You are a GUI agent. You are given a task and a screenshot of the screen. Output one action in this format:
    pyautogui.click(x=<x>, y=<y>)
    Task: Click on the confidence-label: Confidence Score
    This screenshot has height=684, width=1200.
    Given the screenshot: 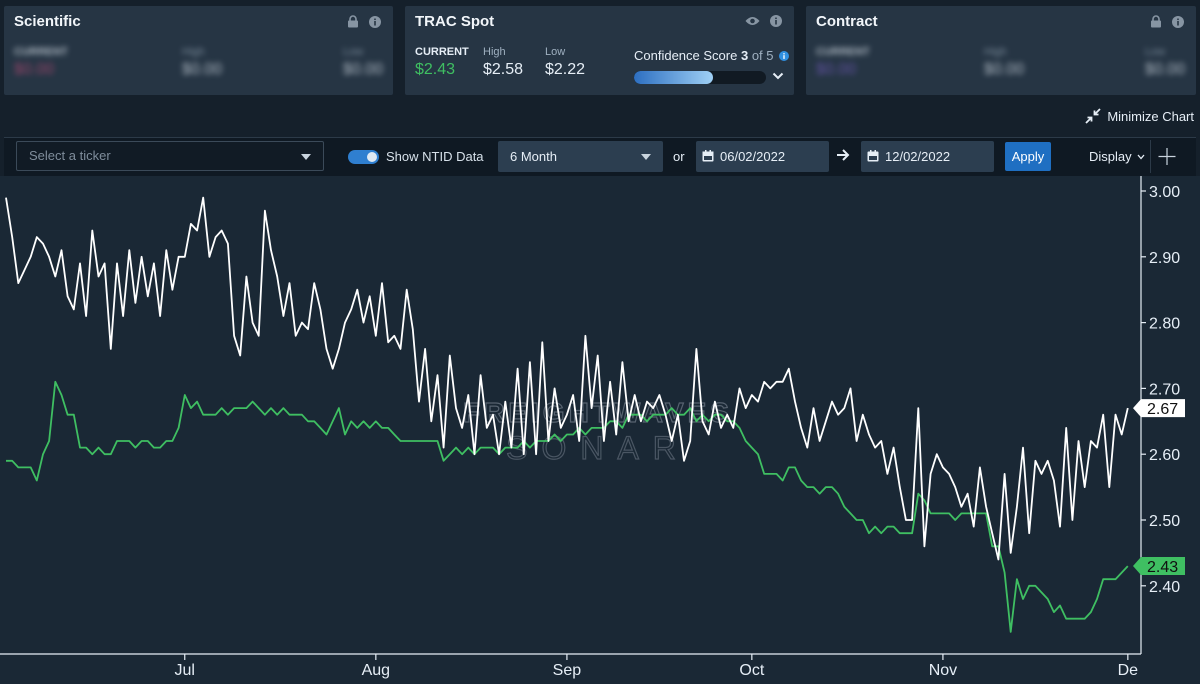 What is the action you would take?
    pyautogui.click(x=686, y=55)
    